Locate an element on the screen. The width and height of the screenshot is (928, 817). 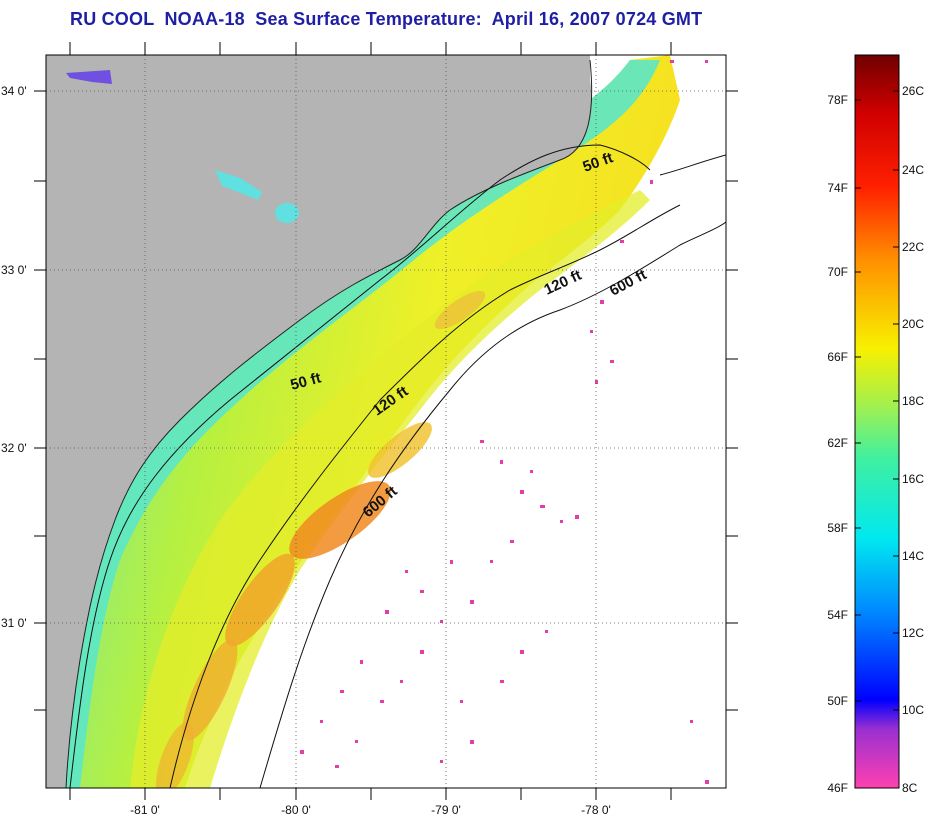
lon-label-80: -80 0' is located at coordinates (296, 810).